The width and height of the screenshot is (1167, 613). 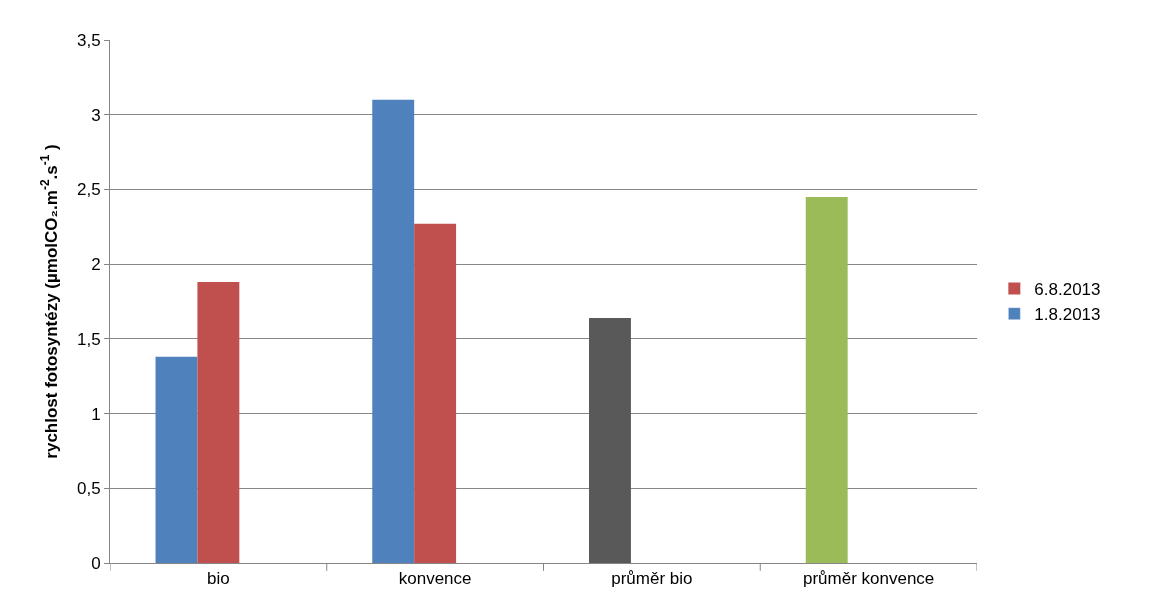 I want to click on x-tick-label: bio, so click(x=218, y=579).